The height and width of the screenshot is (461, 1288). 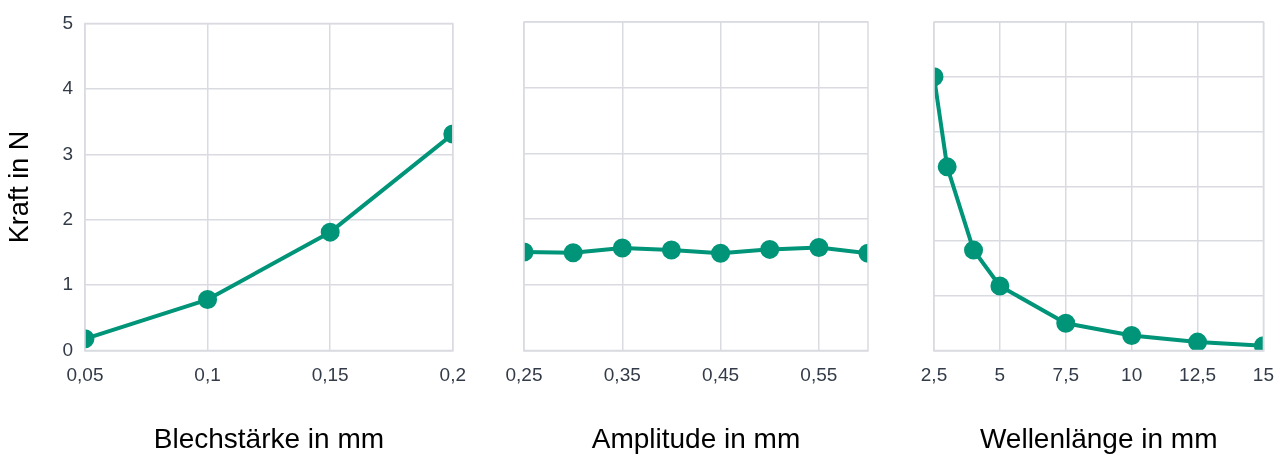 What do you see at coordinates (207, 375) in the screenshot?
I see `x-tick-label: 0,1` at bounding box center [207, 375].